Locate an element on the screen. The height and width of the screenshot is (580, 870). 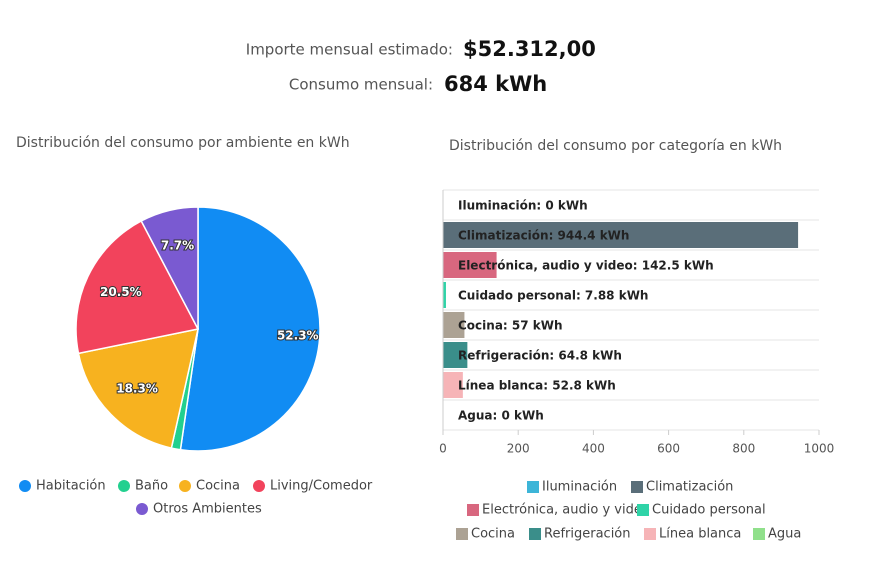
summary-value: 684 kWh is located at coordinates (495, 84).